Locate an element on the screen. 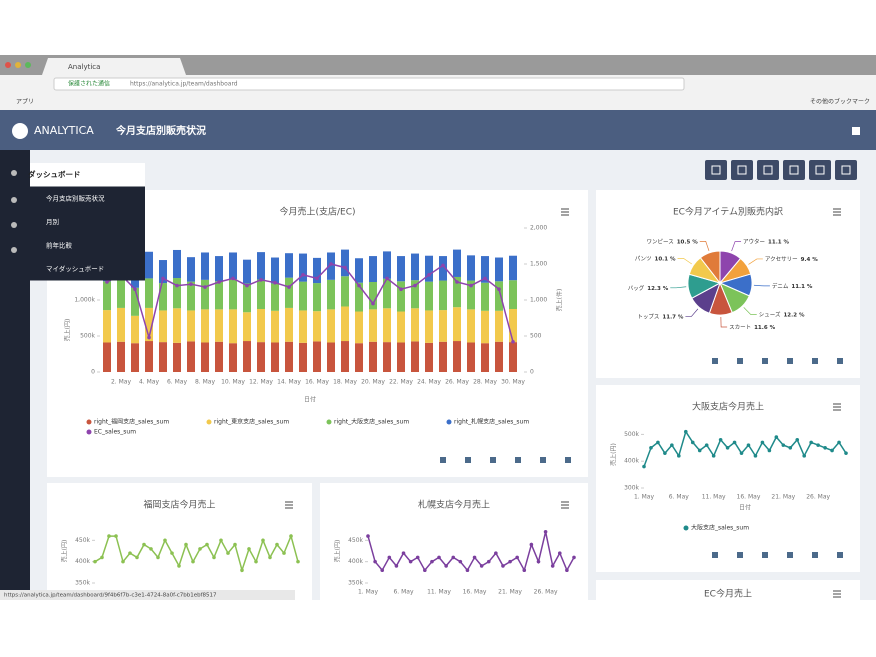  logout-icon is located at coordinates (856, 131).